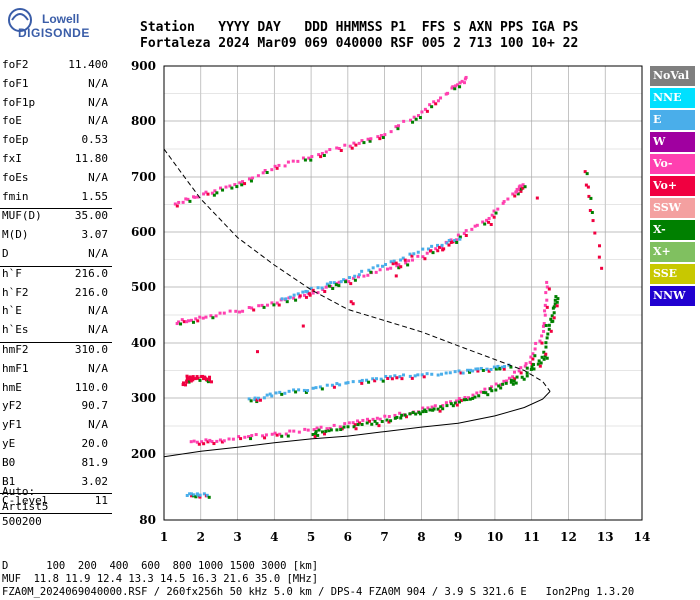 The width and height of the screenshot is (700, 600). Describe the element at coordinates (672, 208) in the screenshot. I see `legend-entry: SSW` at that location.